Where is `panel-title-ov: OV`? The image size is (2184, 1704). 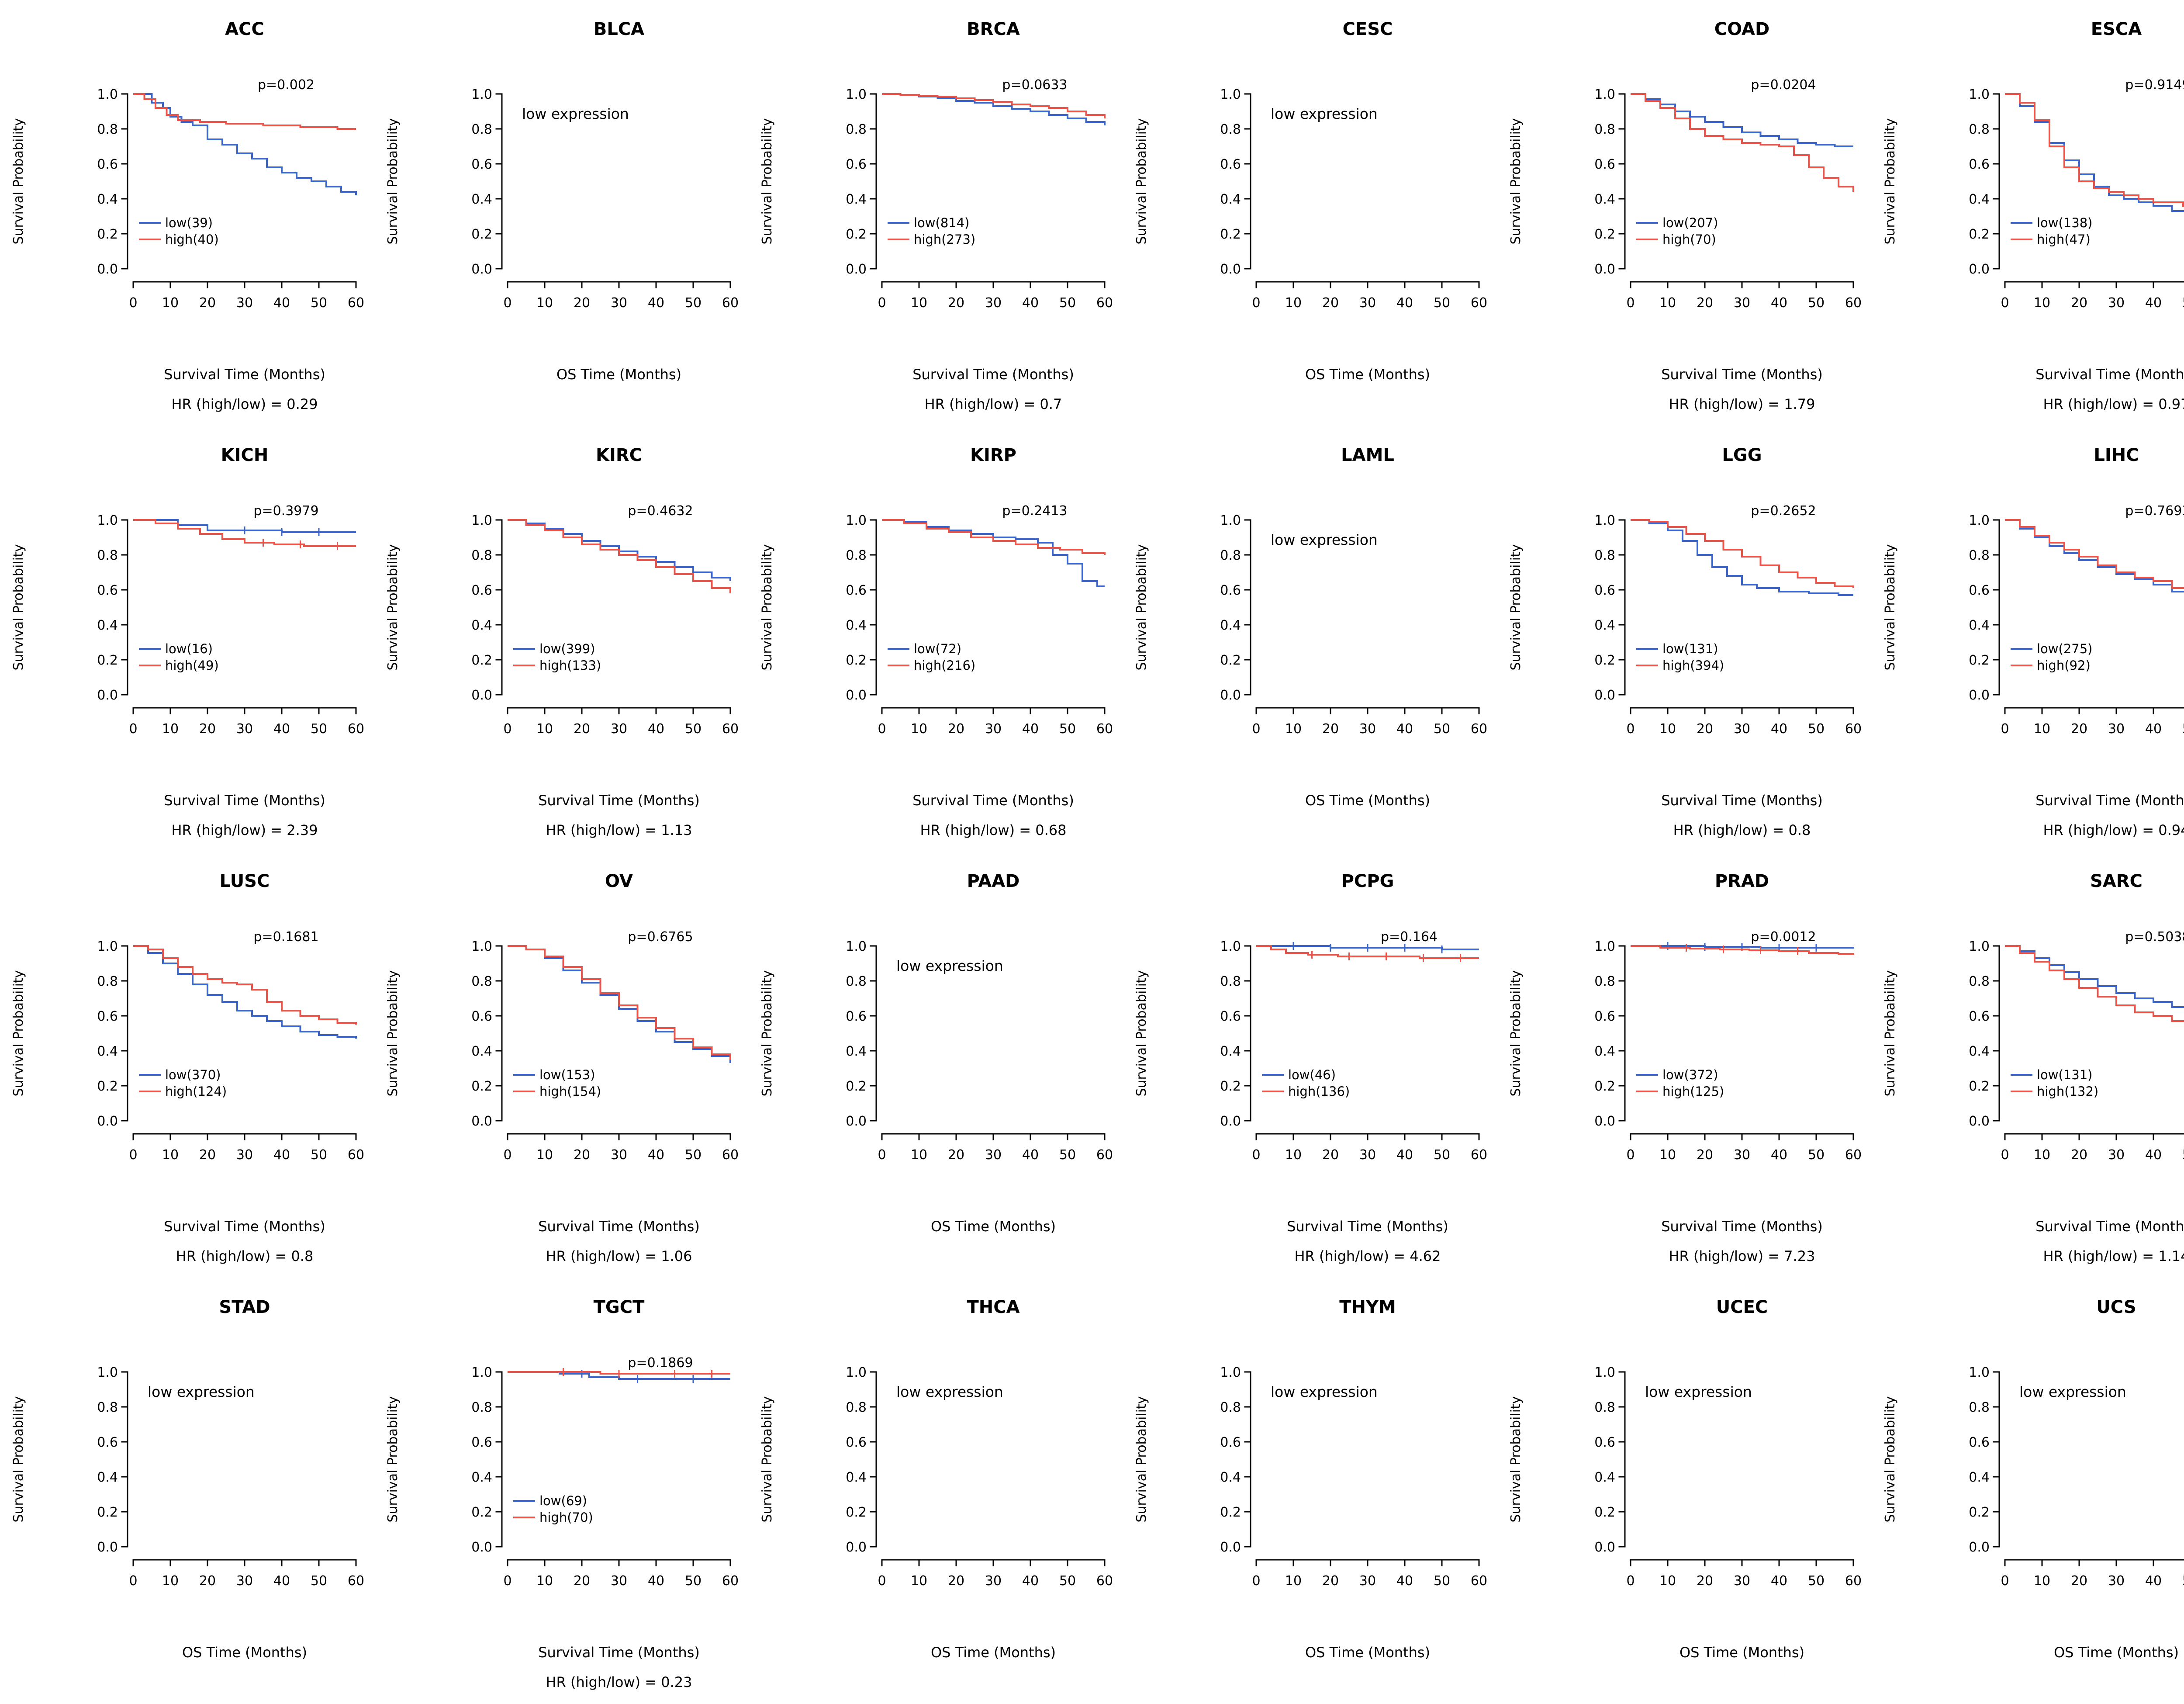 panel-title-ov: OV is located at coordinates (619, 881).